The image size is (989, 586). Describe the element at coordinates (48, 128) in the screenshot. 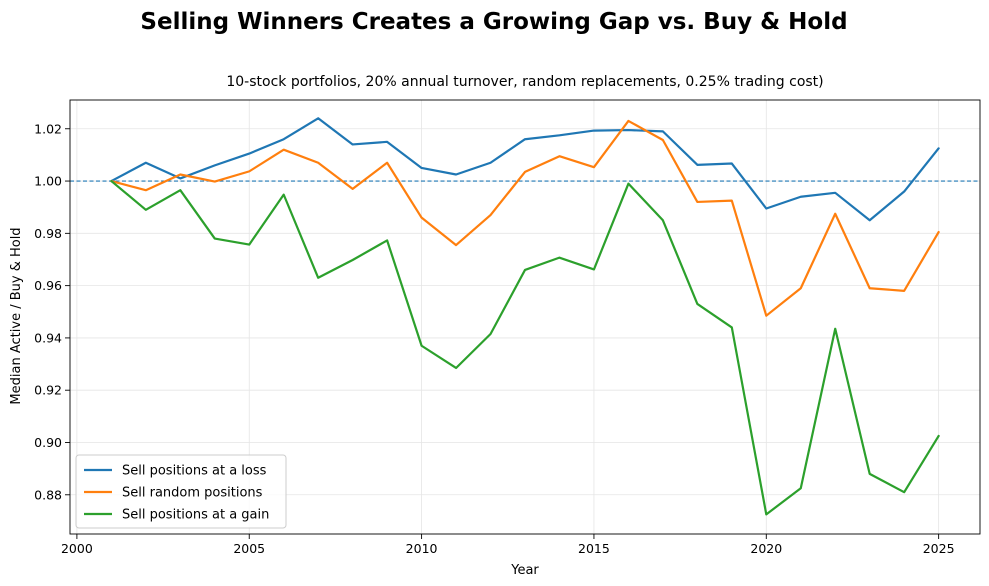

I see `y-tick-label-7: 1.02` at that location.